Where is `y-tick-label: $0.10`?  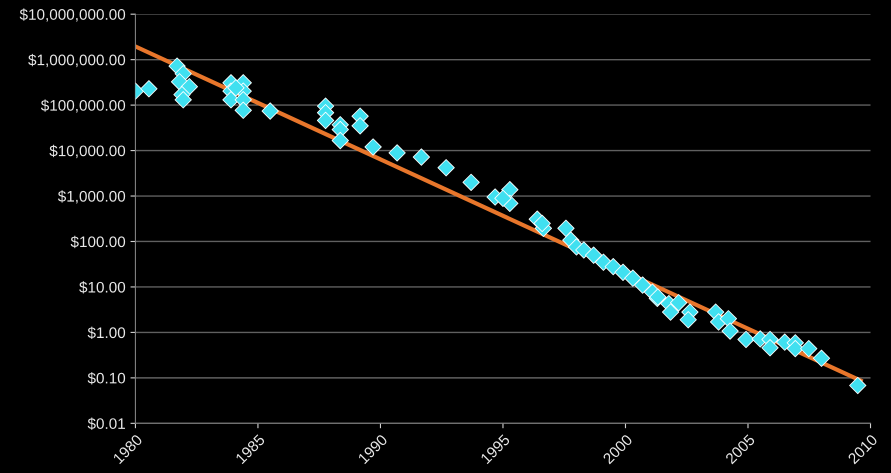 y-tick-label: $0.10 is located at coordinates (107, 378).